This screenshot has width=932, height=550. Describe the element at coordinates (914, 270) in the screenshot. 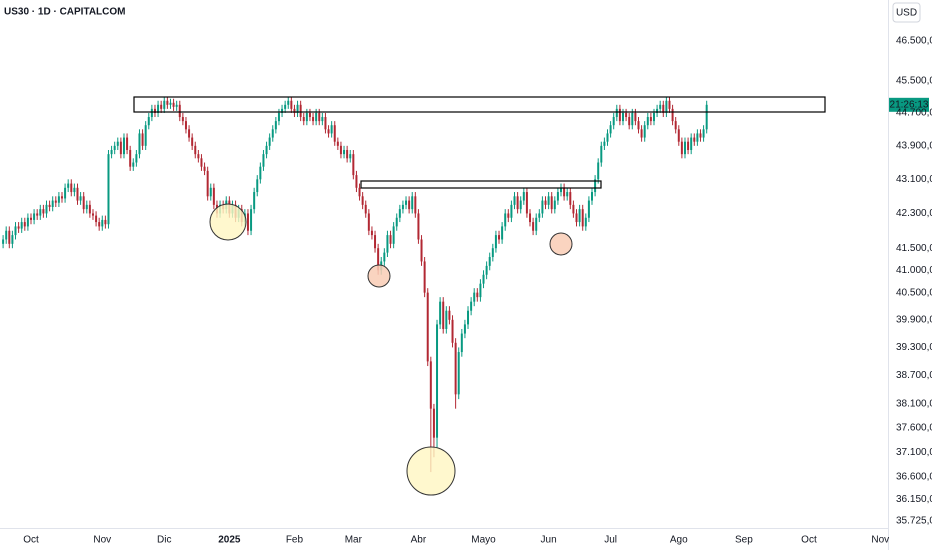

I see `y-tick-label: 41.000,0` at that location.